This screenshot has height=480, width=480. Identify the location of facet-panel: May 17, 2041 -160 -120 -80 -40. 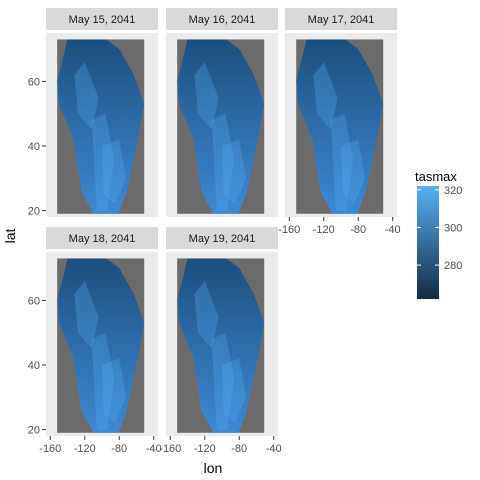
(339, 122).